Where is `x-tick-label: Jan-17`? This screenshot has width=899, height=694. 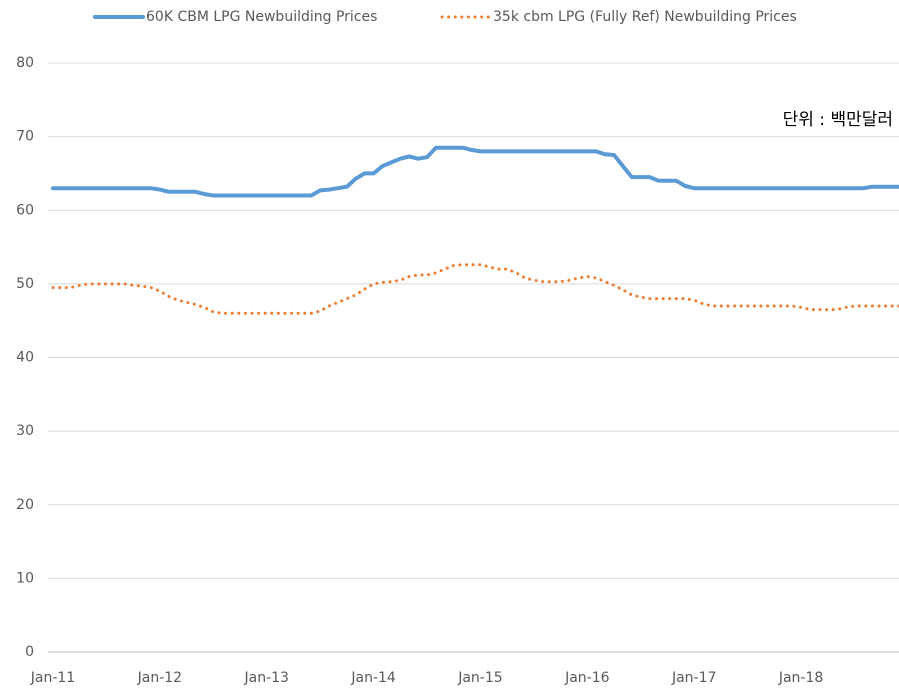
x-tick-label: Jan-17 is located at coordinates (693, 678).